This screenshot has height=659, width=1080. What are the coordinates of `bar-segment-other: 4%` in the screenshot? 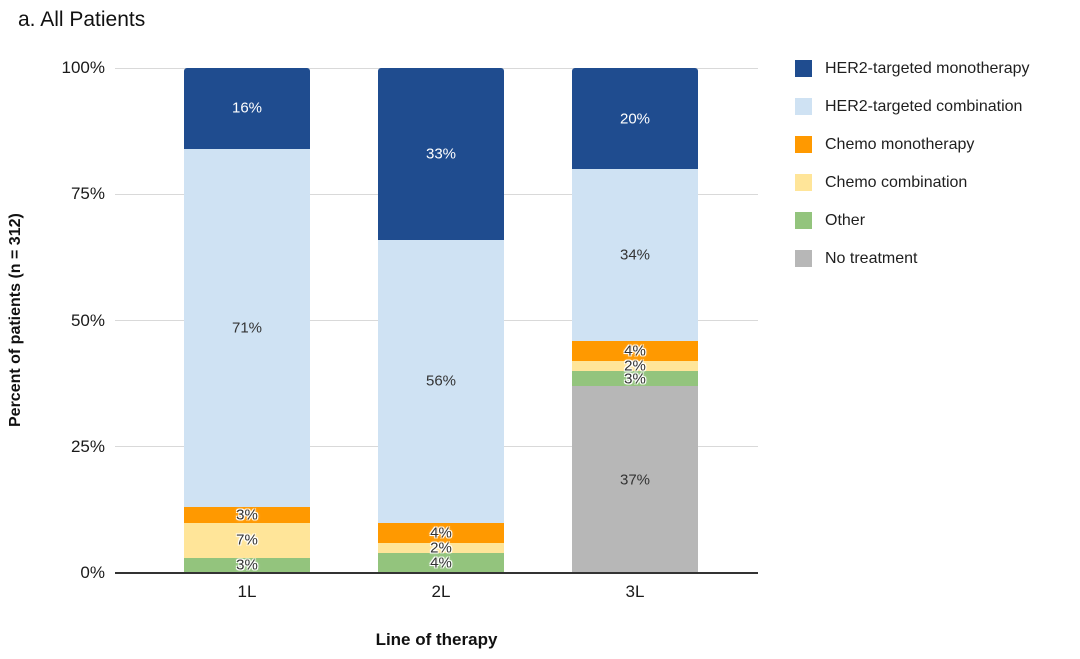 It's located at (441, 562).